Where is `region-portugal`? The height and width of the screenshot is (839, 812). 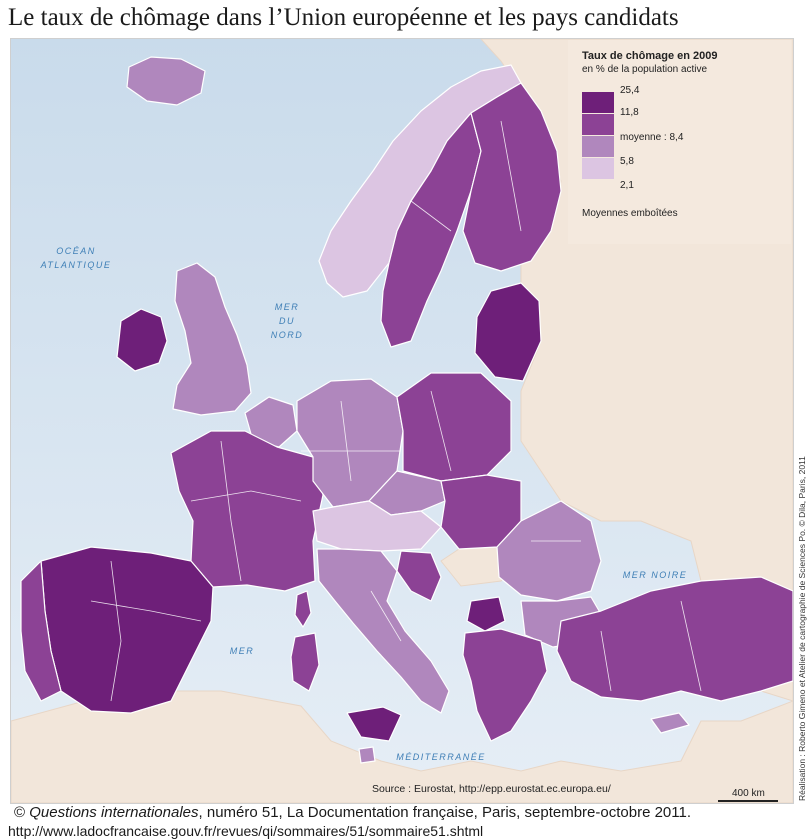 region-portugal is located at coordinates (41, 631).